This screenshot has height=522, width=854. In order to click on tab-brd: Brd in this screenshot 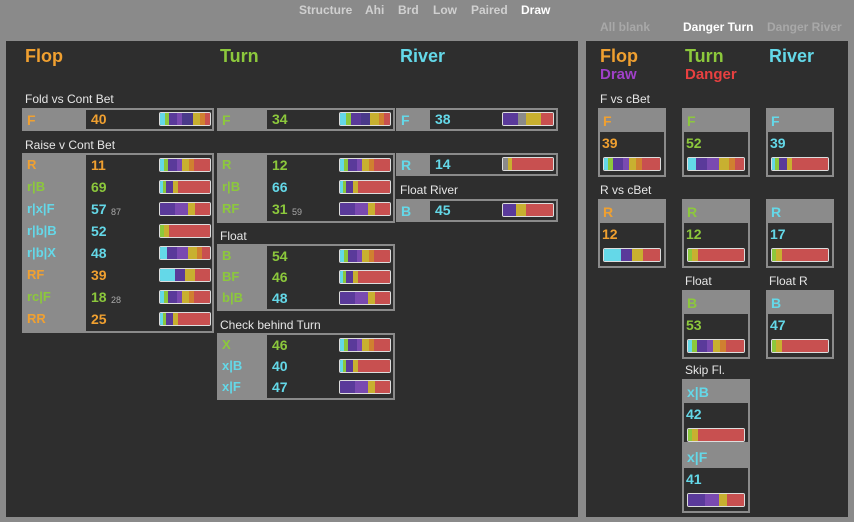, I will do `click(408, 10)`.